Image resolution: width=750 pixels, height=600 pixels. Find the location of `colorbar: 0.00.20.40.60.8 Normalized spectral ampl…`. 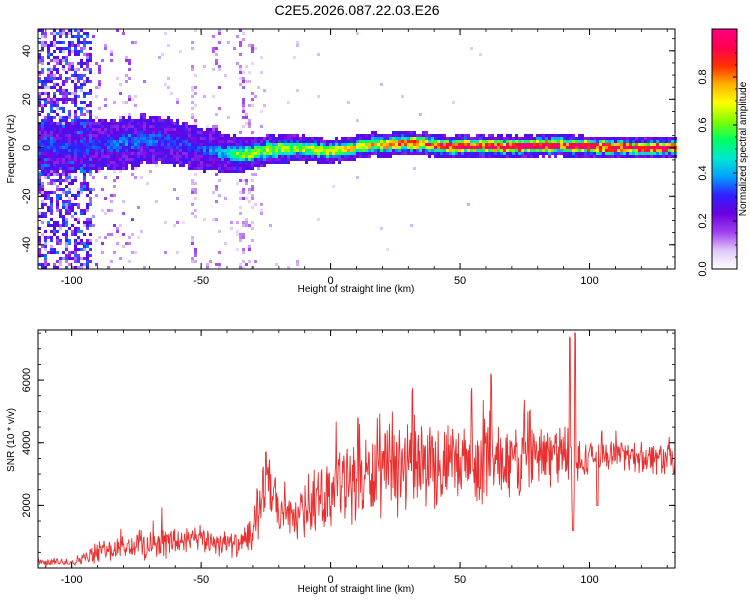

colorbar: 0.00.20.40.60.8 Normalized spectral ampl… is located at coordinates (723, 152).